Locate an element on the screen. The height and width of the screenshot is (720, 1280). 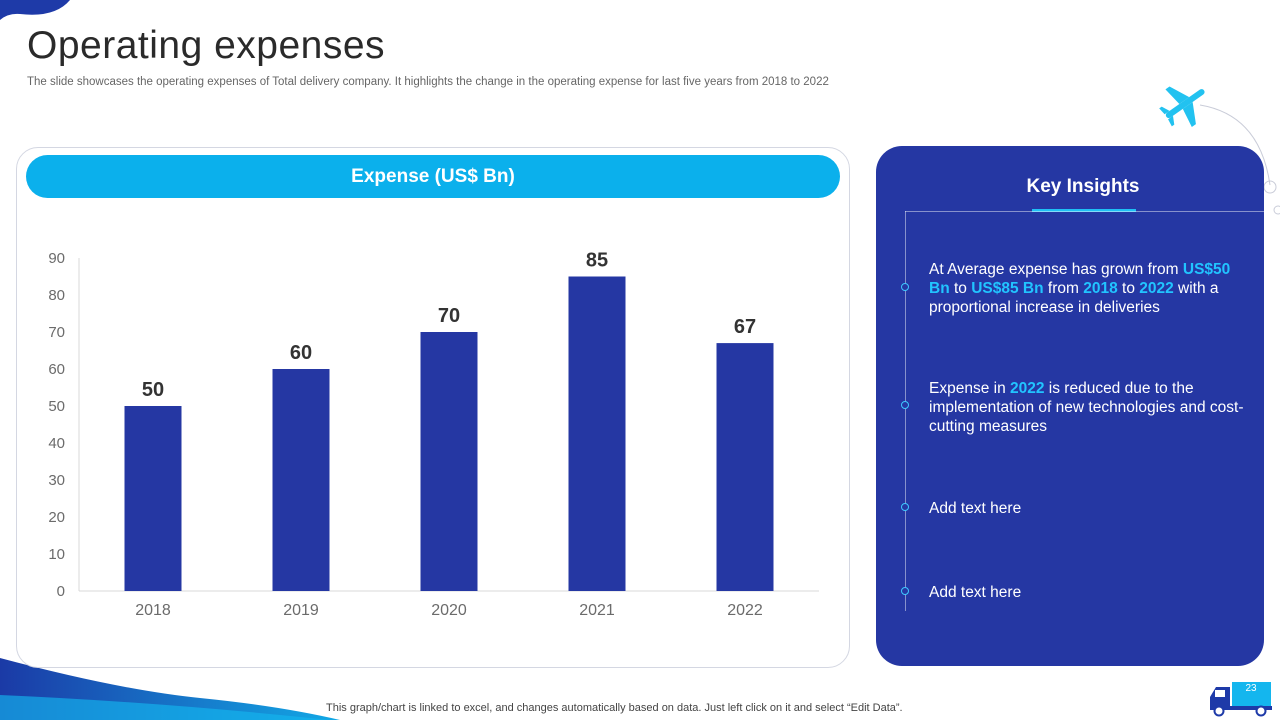
insight-text: from is located at coordinates (1063, 288).